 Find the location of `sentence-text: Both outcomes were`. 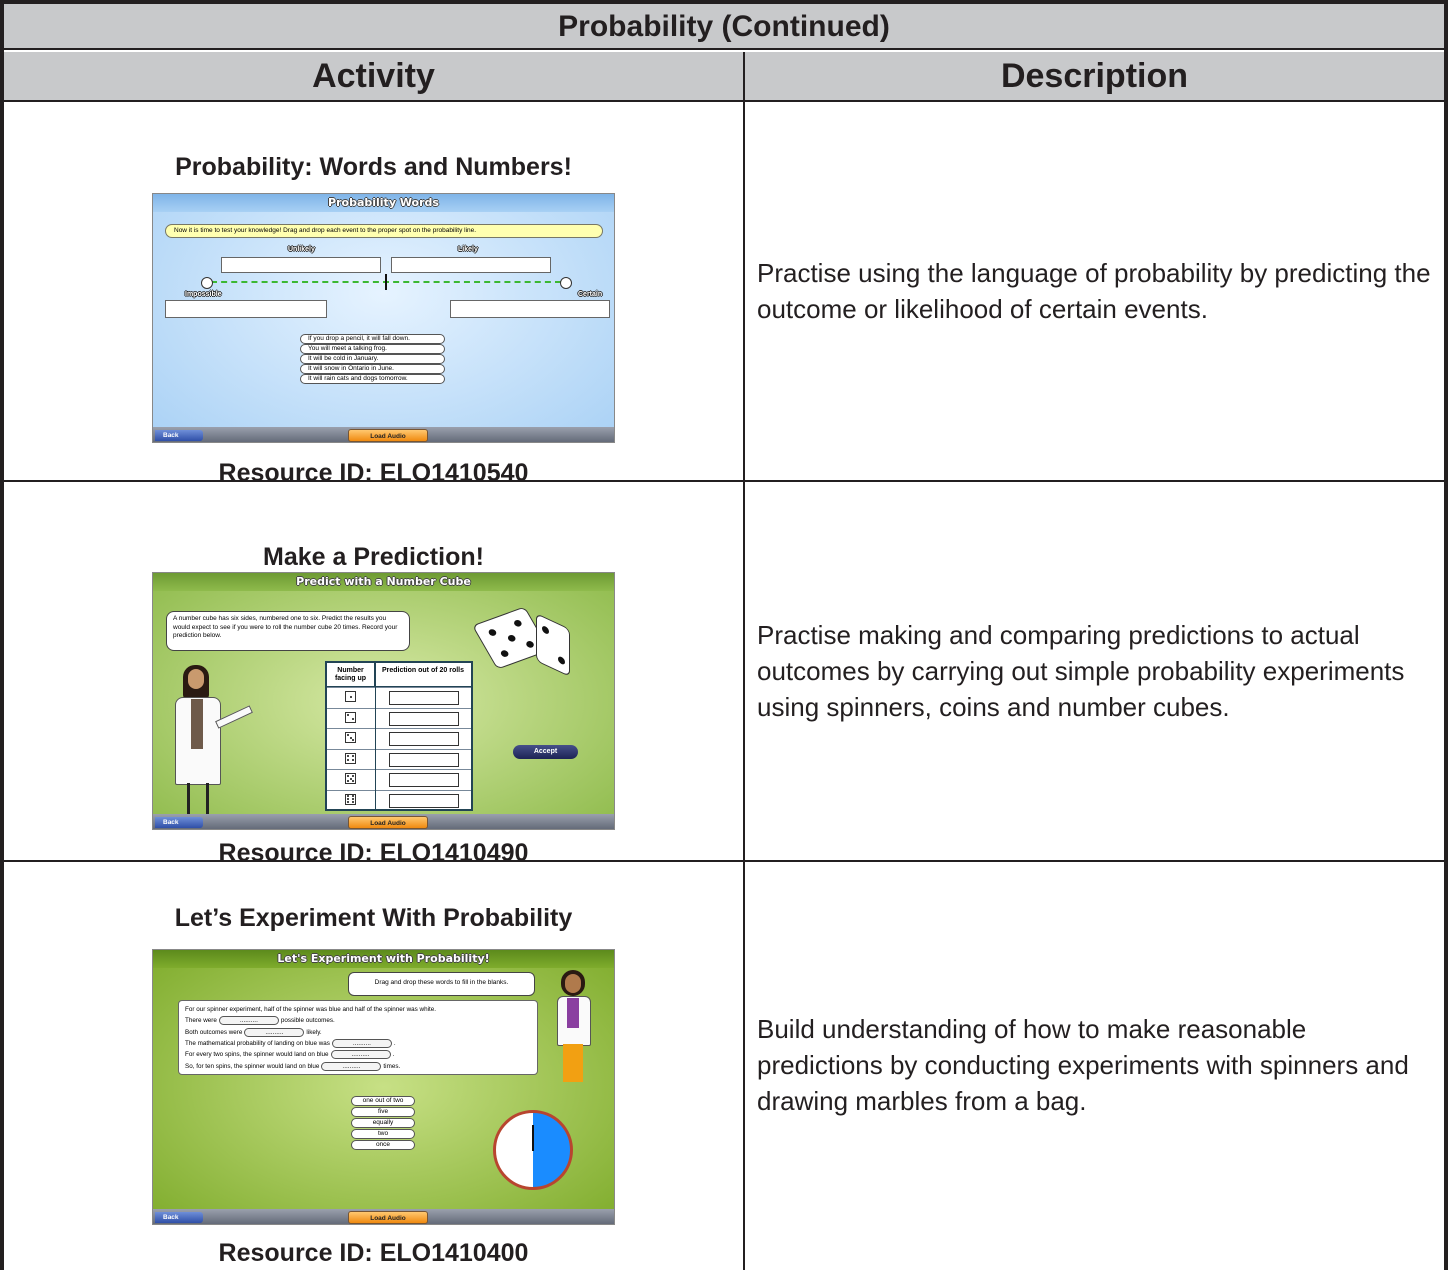

sentence-text: Both outcomes were is located at coordinates (214, 1032).